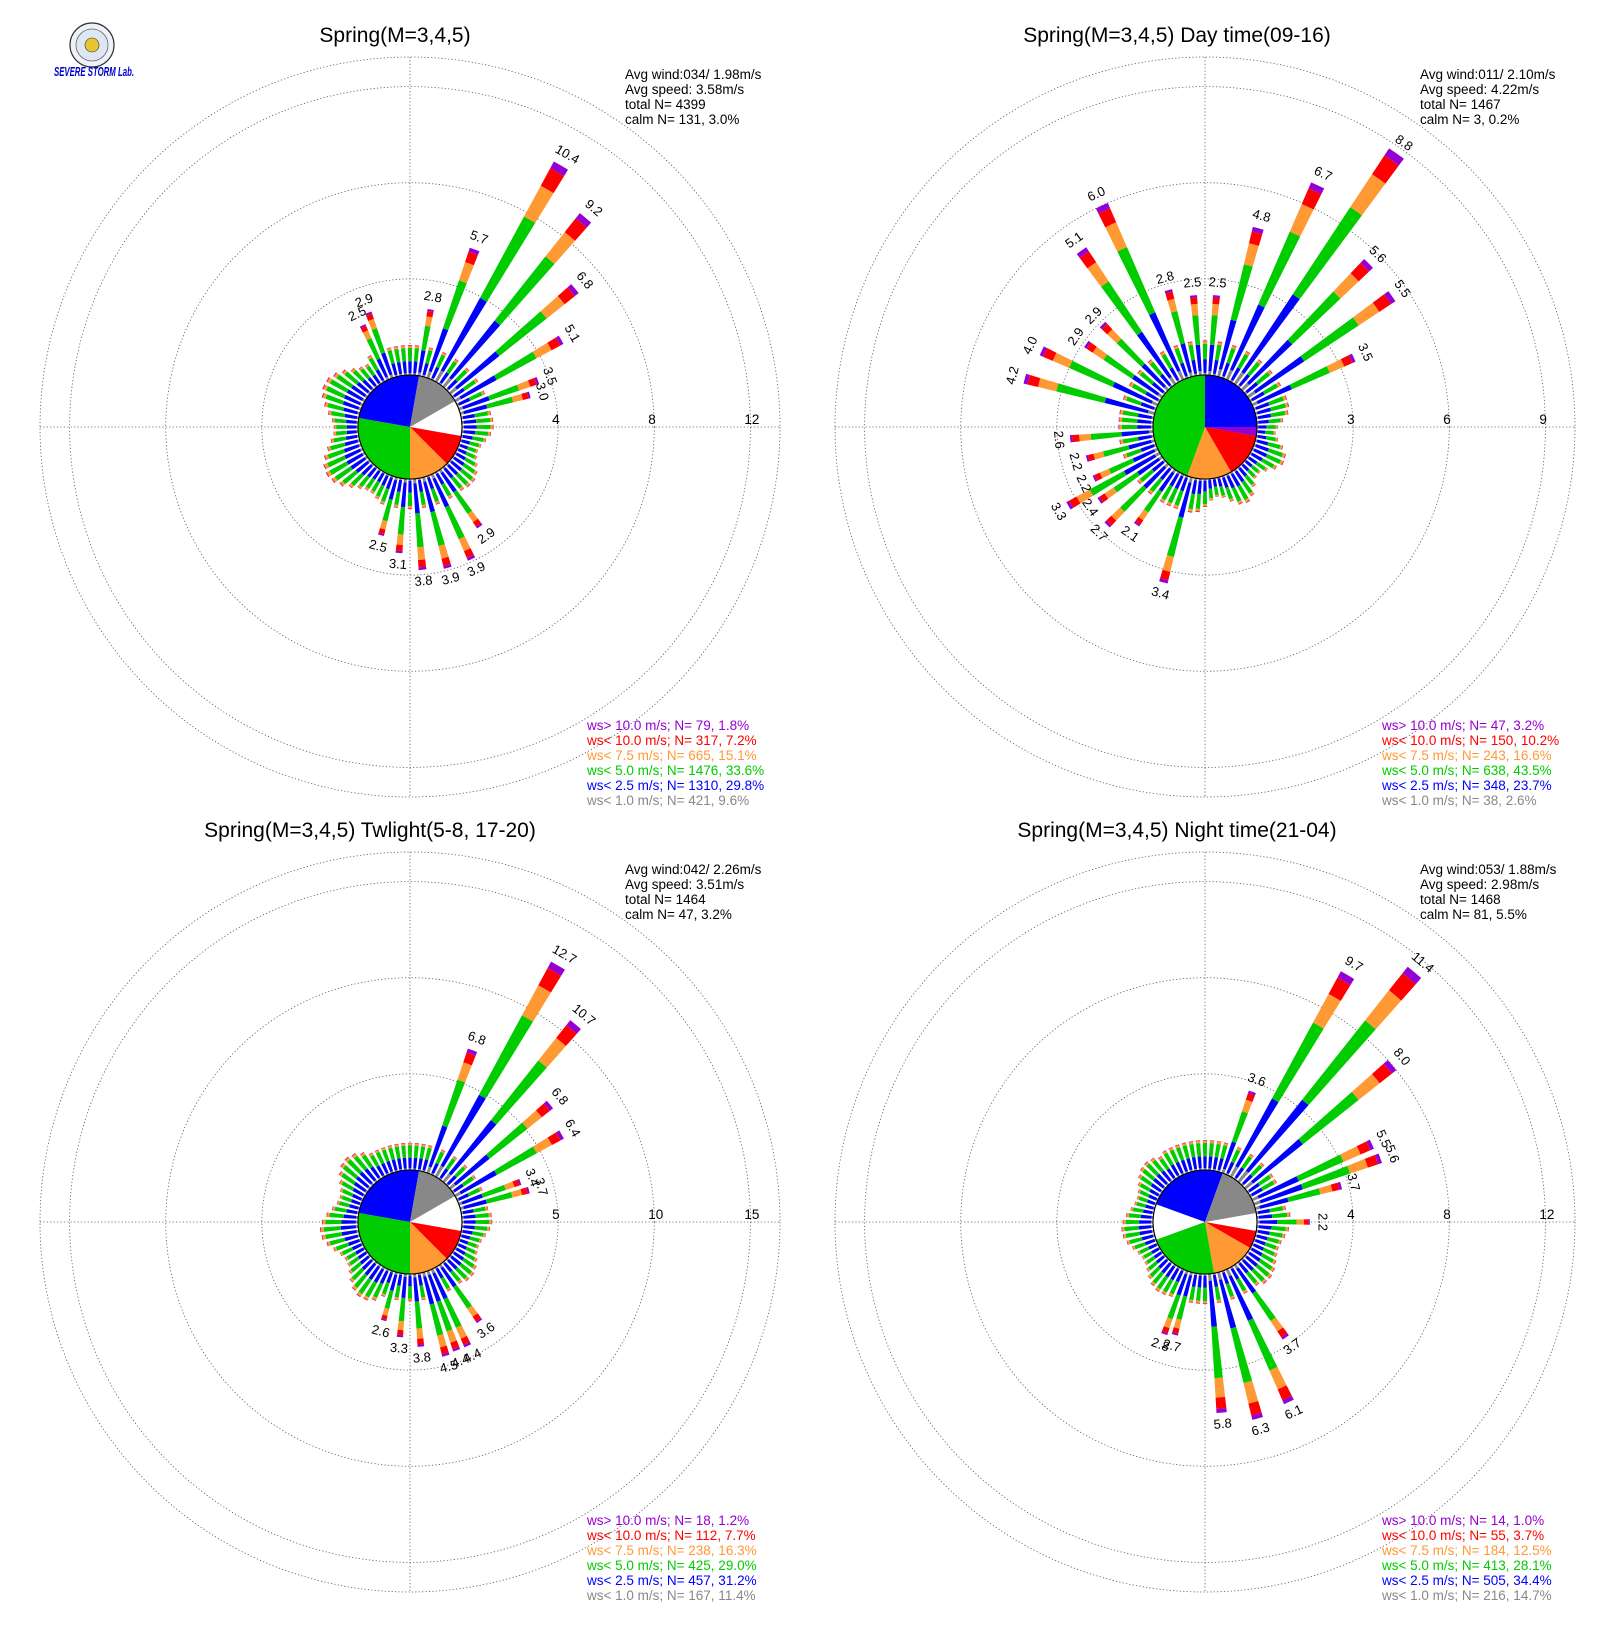 The height and width of the screenshot is (1640, 1620). I want to click on legend-entry: ws< 7.5 m/s; N= 665, 15.1%, so click(671, 755).